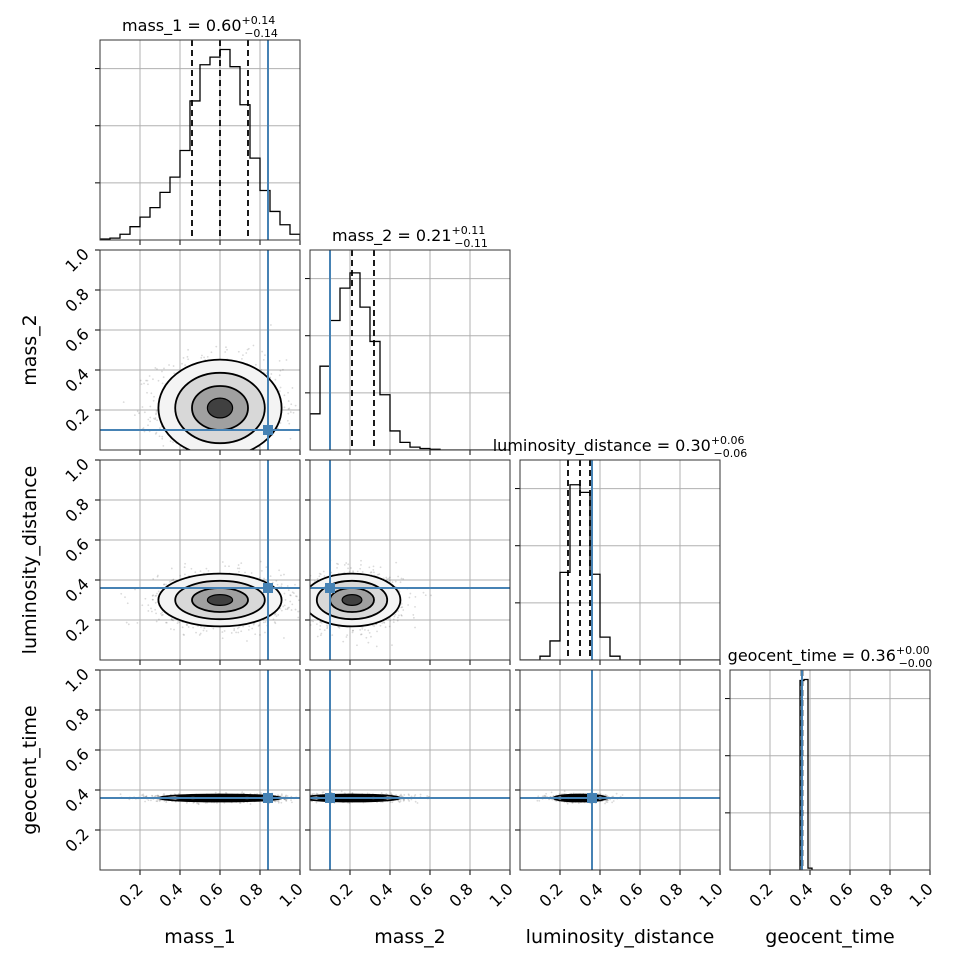 The width and height of the screenshot is (970, 970). What do you see at coordinates (200, 937) in the screenshot?
I see `xlabel-mass_1: mass_1` at bounding box center [200, 937].